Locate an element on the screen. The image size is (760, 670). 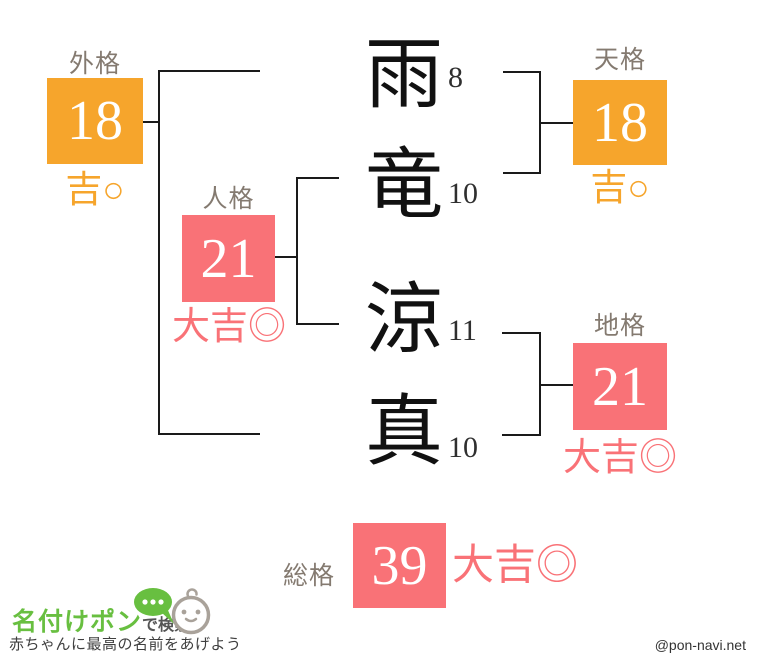
stroke-count-2: 10 is located at coordinates (463, 193).